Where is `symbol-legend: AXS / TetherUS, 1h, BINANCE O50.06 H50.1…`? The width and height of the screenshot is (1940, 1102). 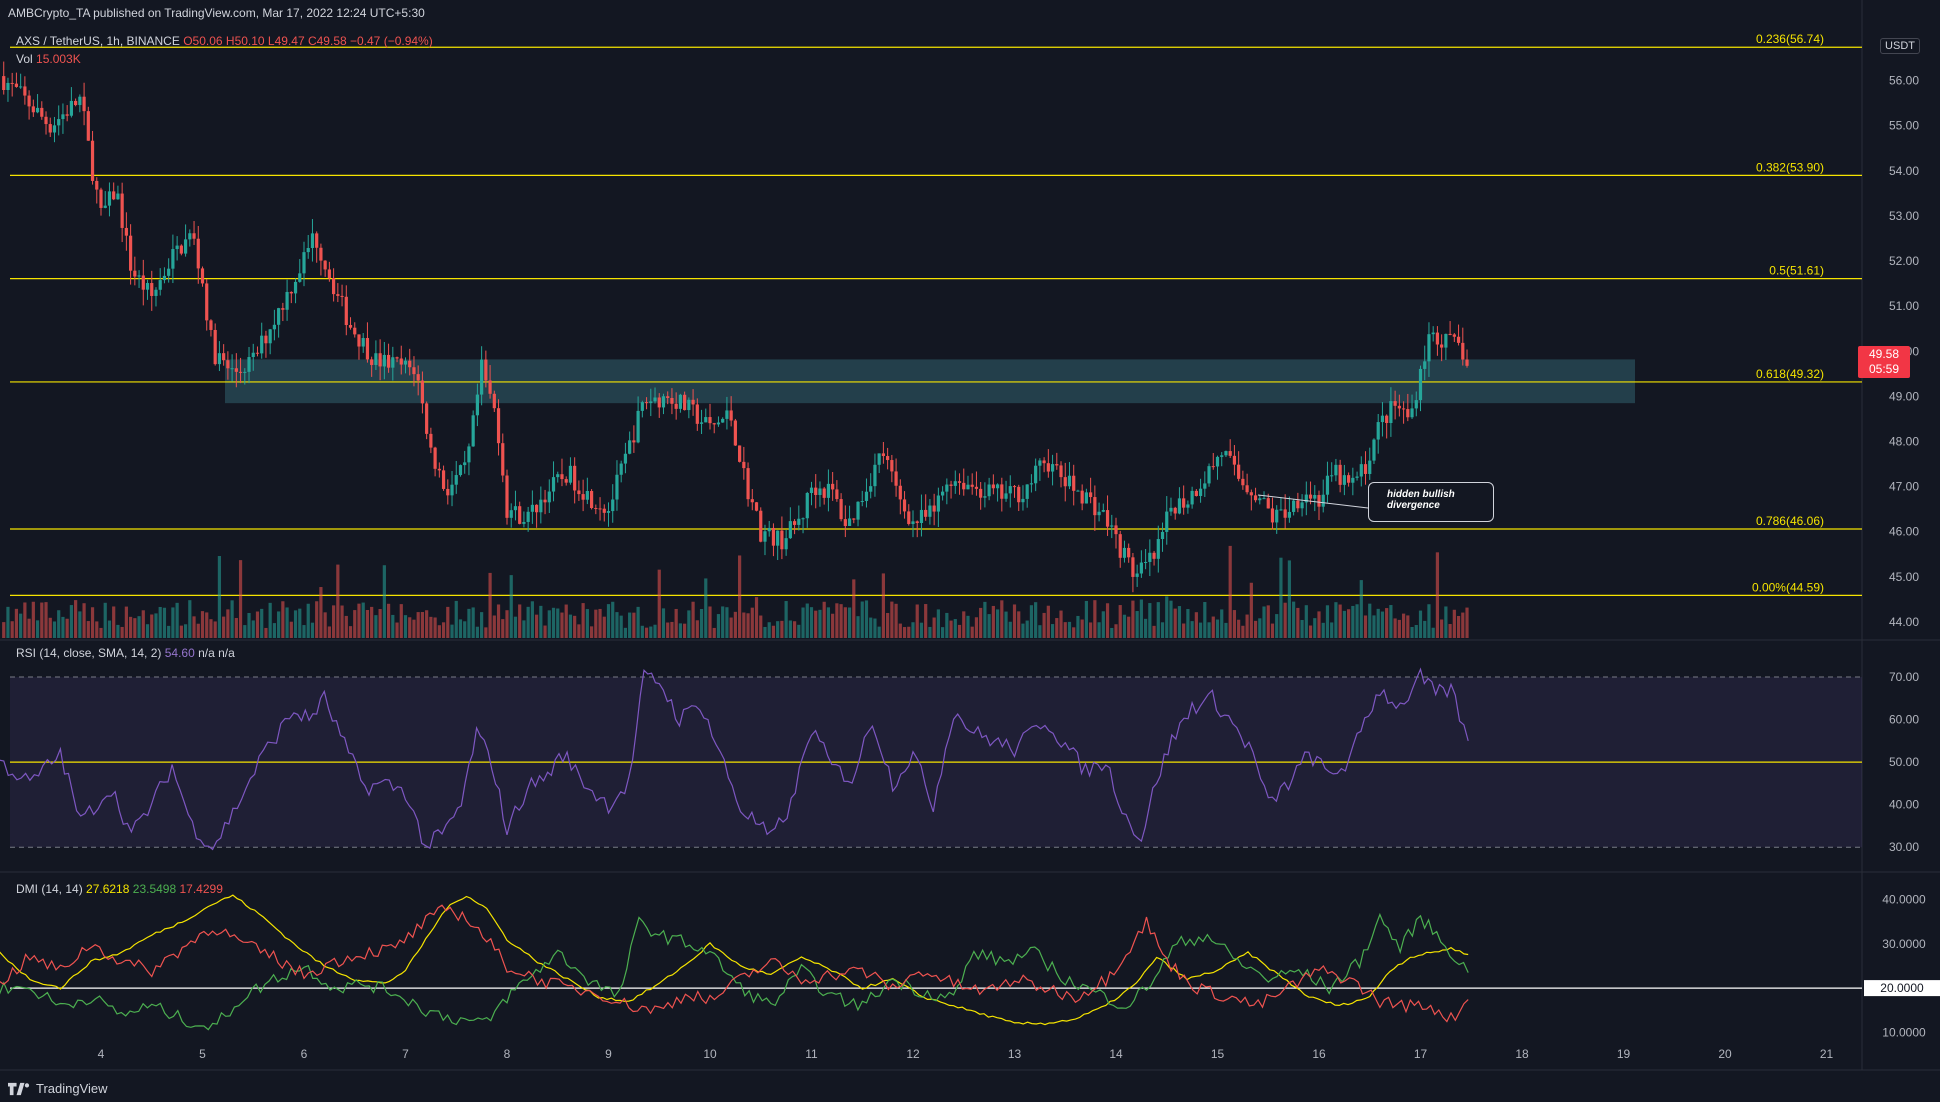 symbol-legend: AXS / TetherUS, 1h, BINANCE O50.06 H50.1… is located at coordinates (224, 41).